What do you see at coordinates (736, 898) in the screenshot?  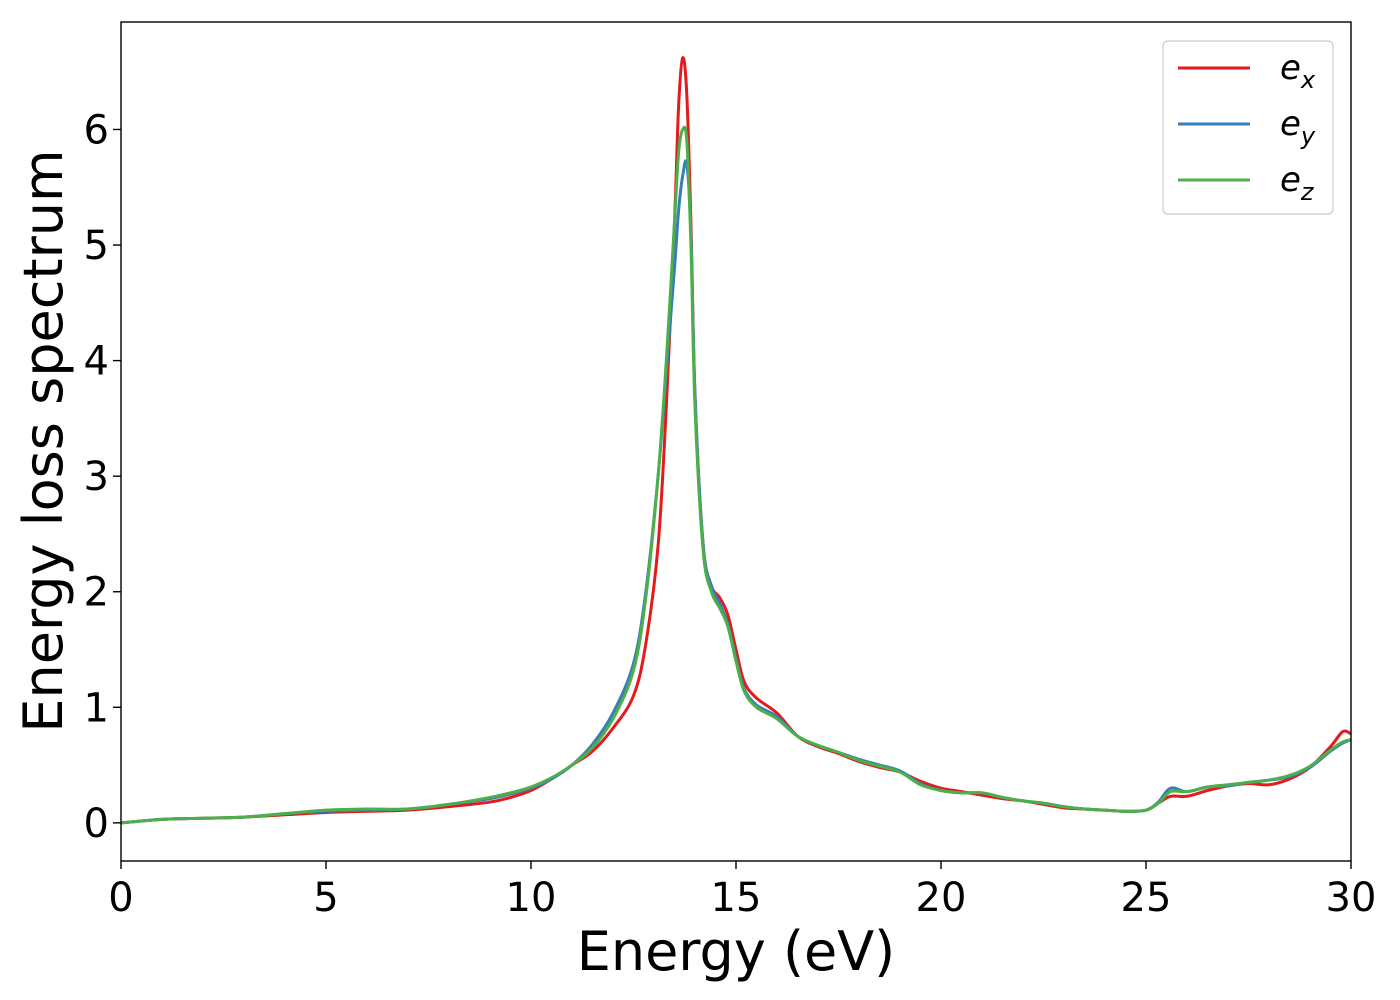 I see `x-tick-label: 15` at bounding box center [736, 898].